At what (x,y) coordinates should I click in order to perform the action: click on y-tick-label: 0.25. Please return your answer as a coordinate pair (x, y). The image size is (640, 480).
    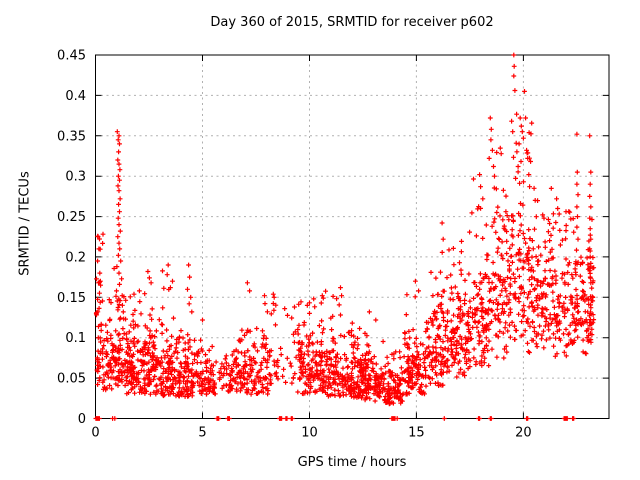
    Looking at the image, I should click on (71, 217).